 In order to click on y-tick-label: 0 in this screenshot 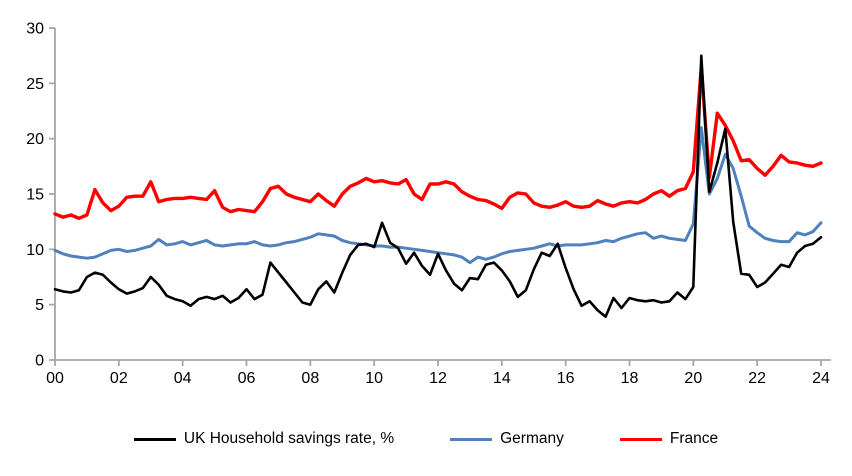, I will do `click(39, 361)`.